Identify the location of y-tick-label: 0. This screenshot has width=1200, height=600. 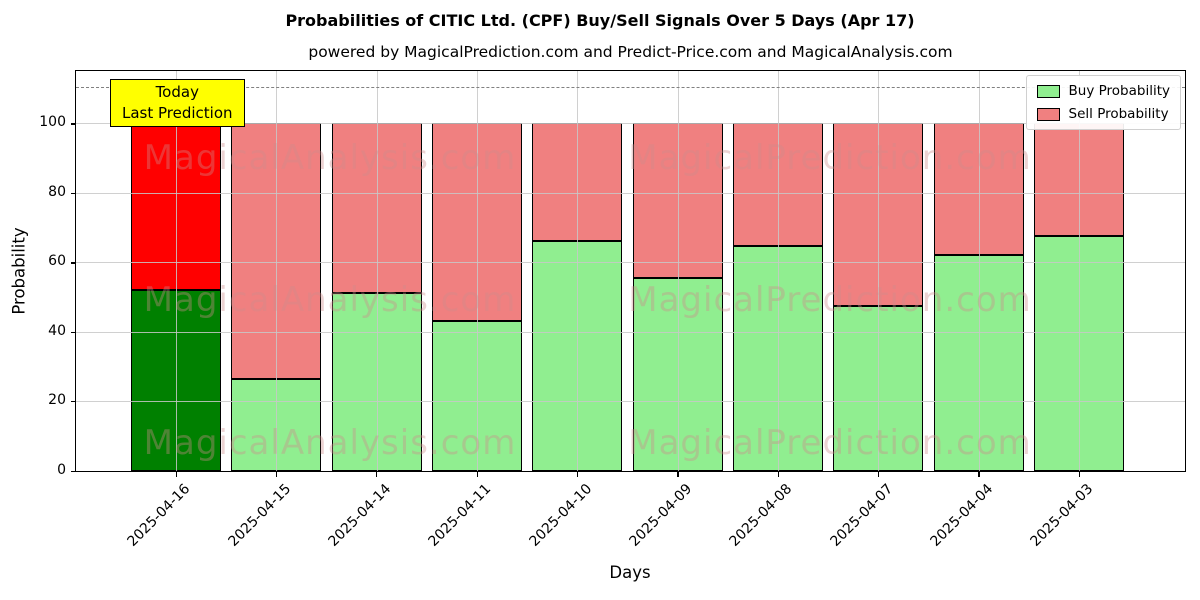
(61, 469).